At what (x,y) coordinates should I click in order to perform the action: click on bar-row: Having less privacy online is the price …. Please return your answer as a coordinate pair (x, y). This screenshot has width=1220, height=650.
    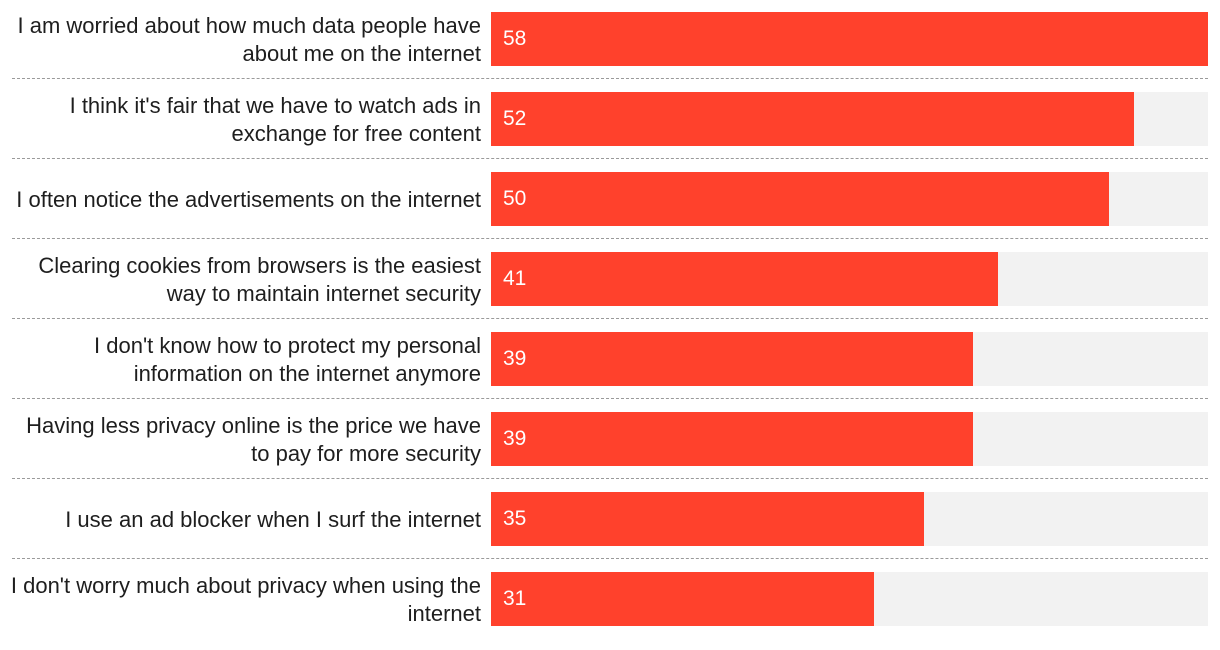
    Looking at the image, I should click on (610, 451).